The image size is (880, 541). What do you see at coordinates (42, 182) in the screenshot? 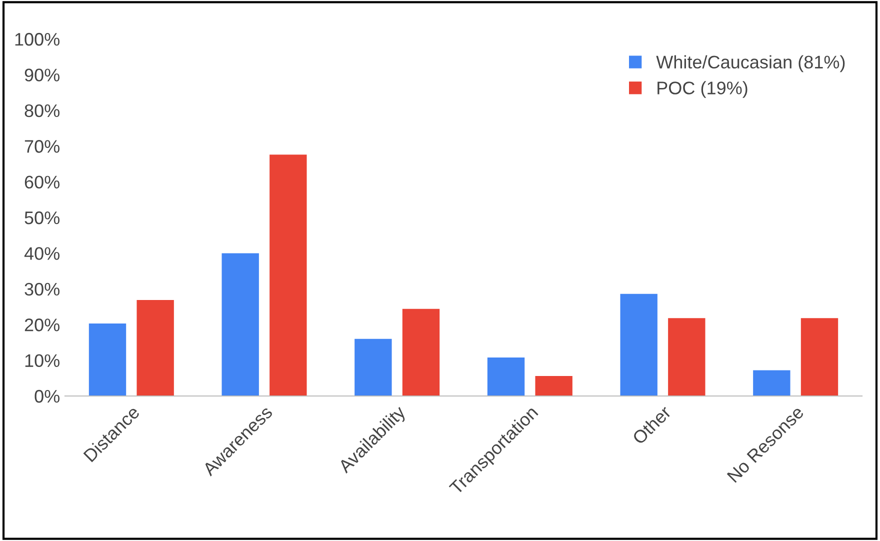
I see `y-tick-label: 60%` at bounding box center [42, 182].